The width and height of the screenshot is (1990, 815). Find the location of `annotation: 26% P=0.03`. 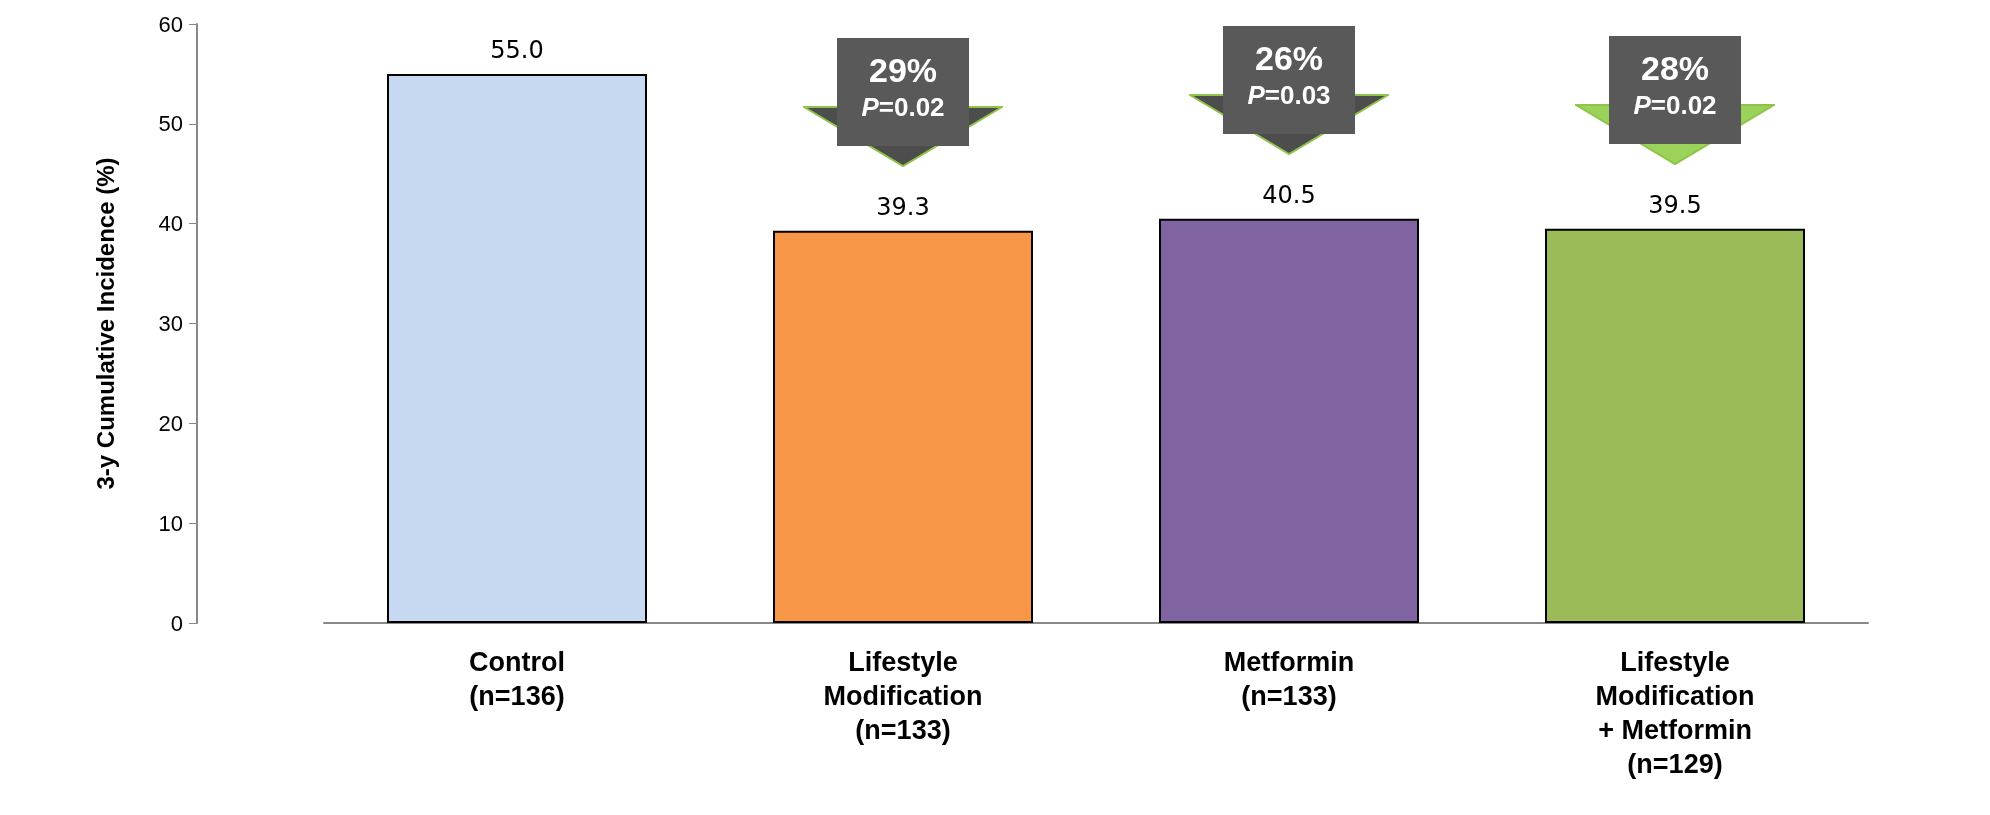

annotation: 26% P=0.03 is located at coordinates (1289, 74).